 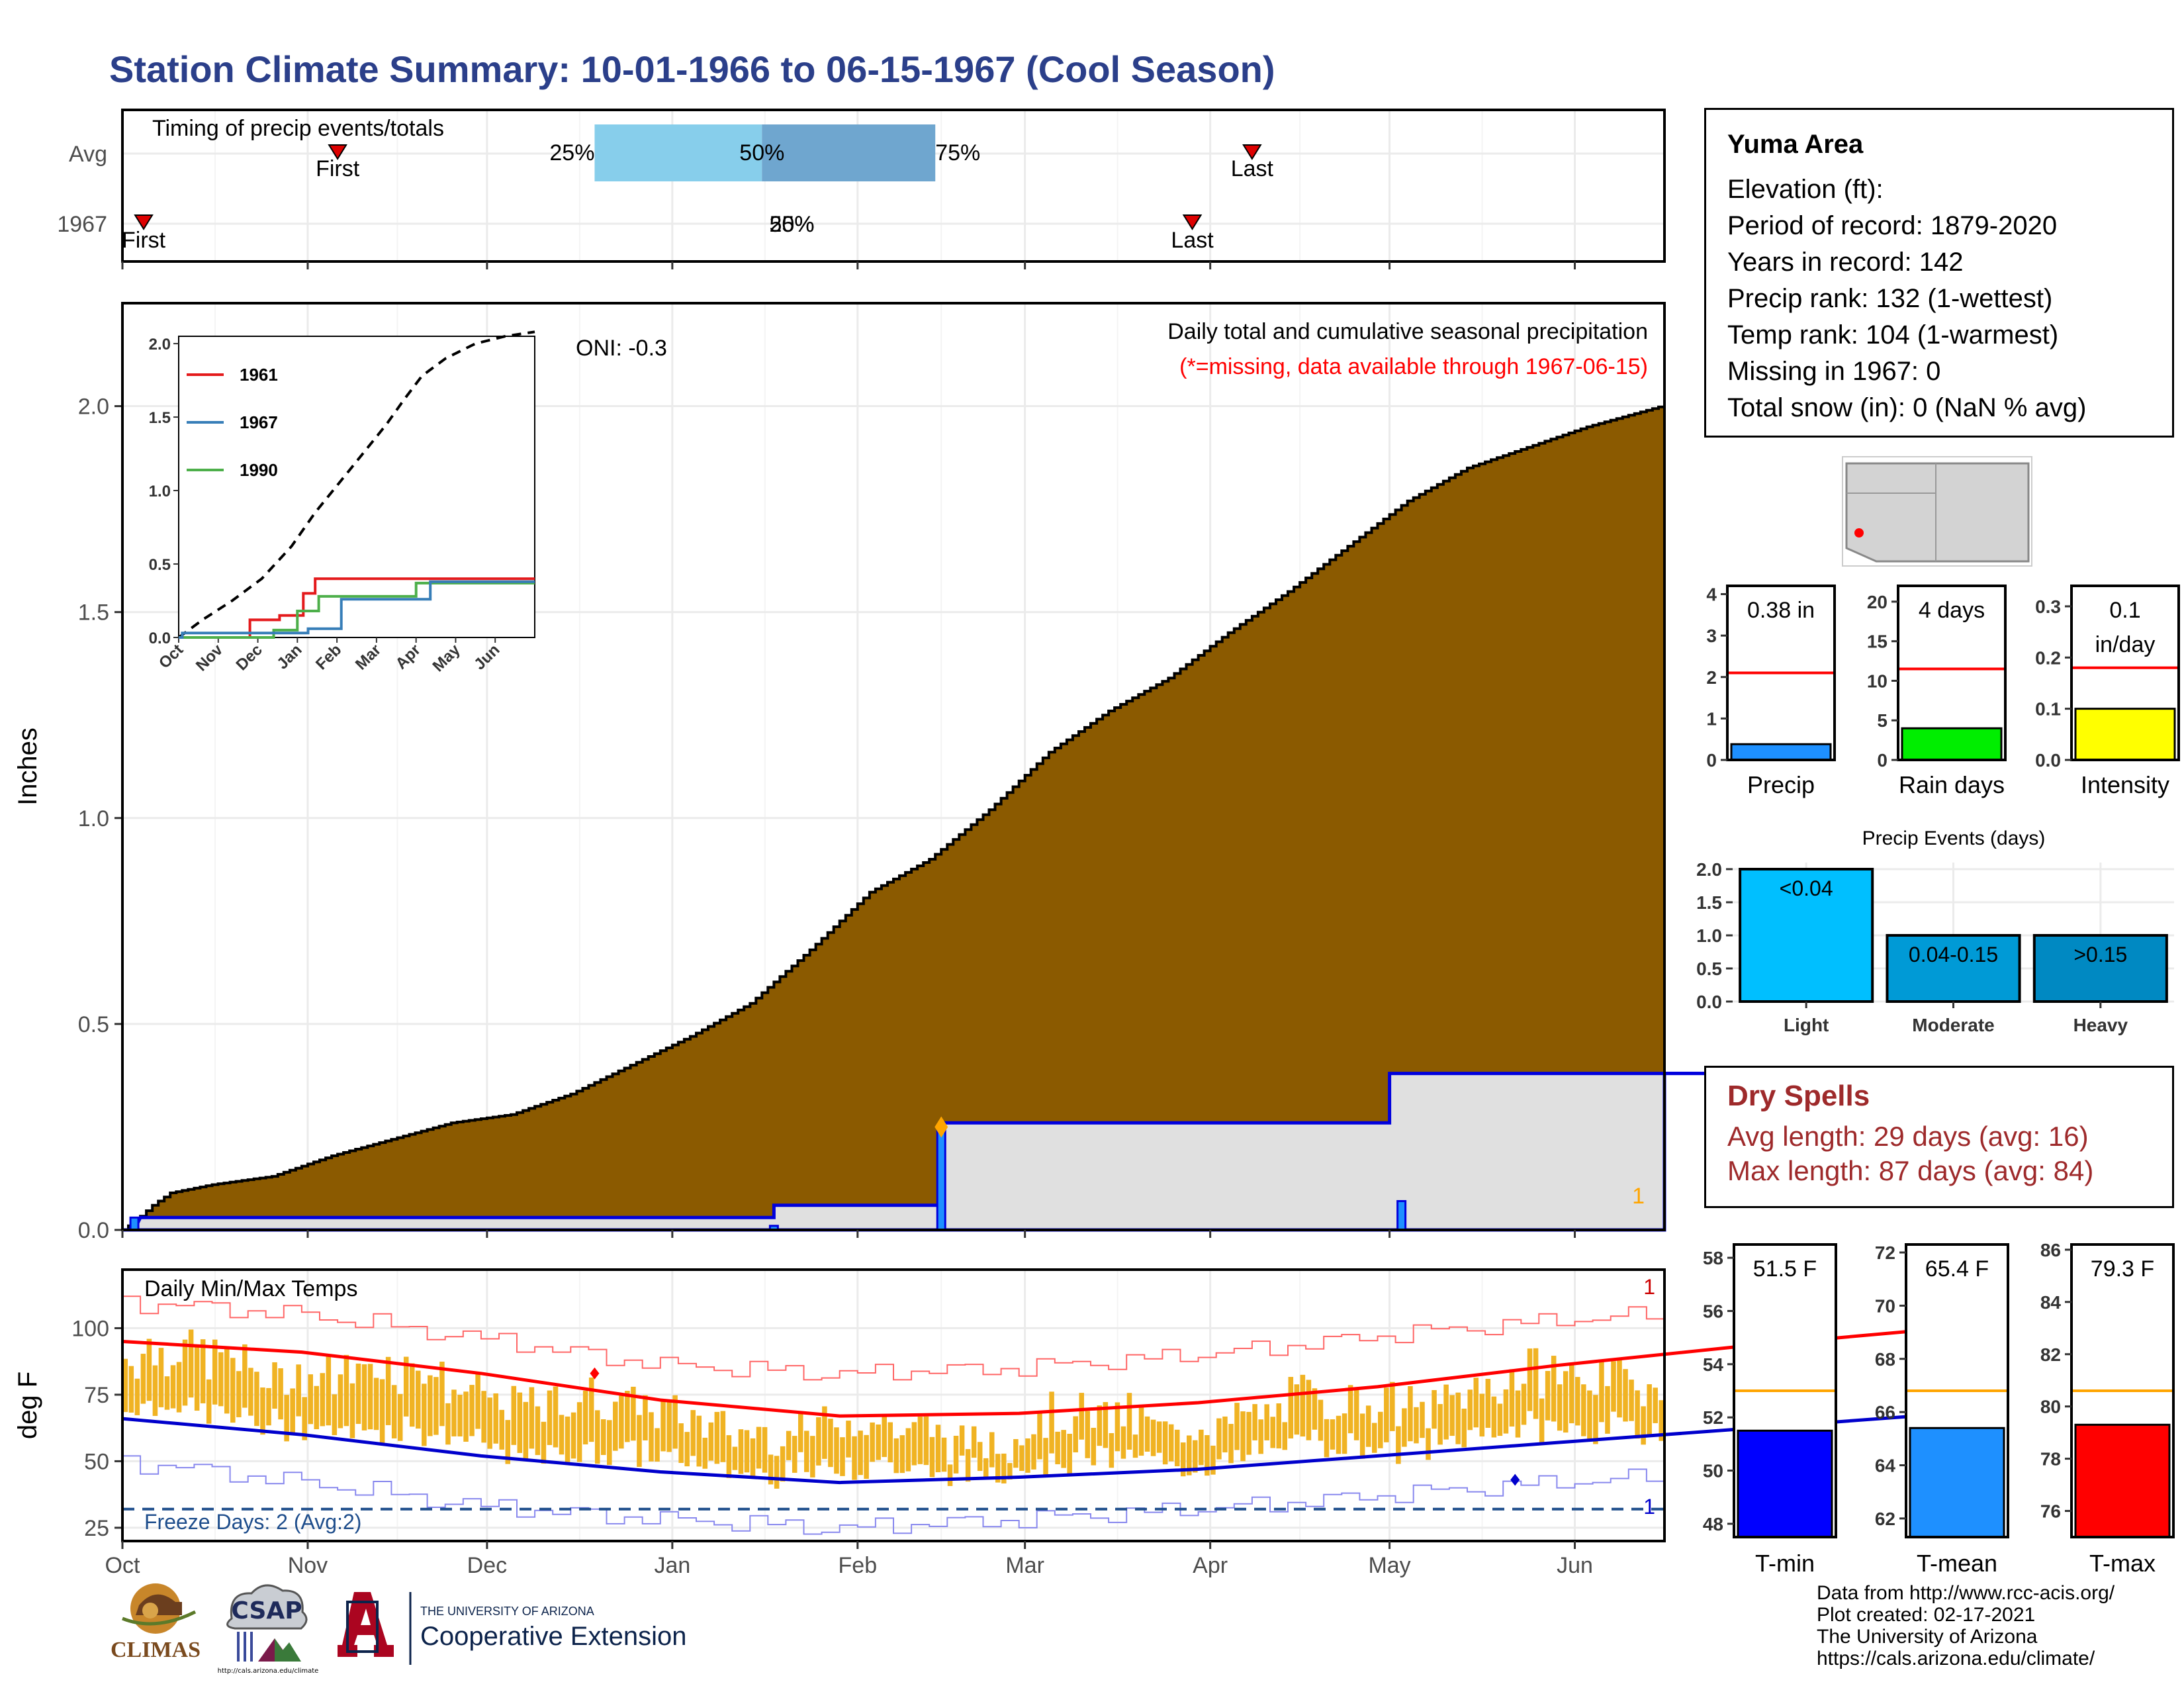 What do you see at coordinates (1846, 262) in the screenshot?
I see `station-years: Years in record: 142` at bounding box center [1846, 262].